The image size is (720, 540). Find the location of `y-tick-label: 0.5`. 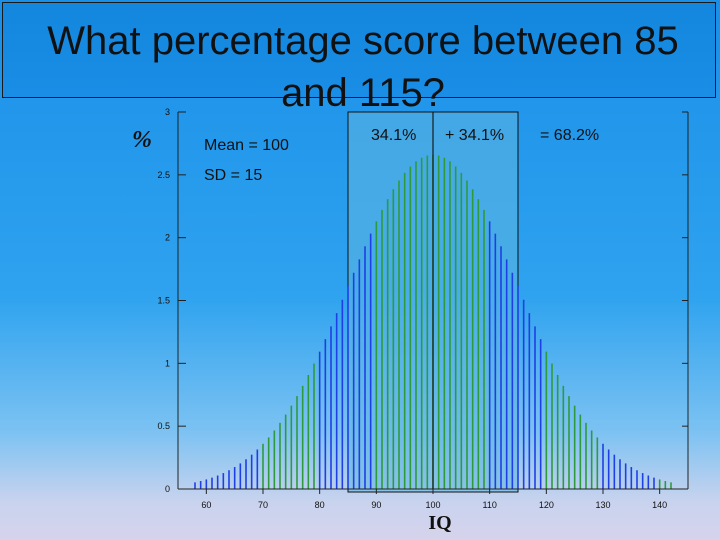

y-tick-label: 0.5 is located at coordinates (163, 426).